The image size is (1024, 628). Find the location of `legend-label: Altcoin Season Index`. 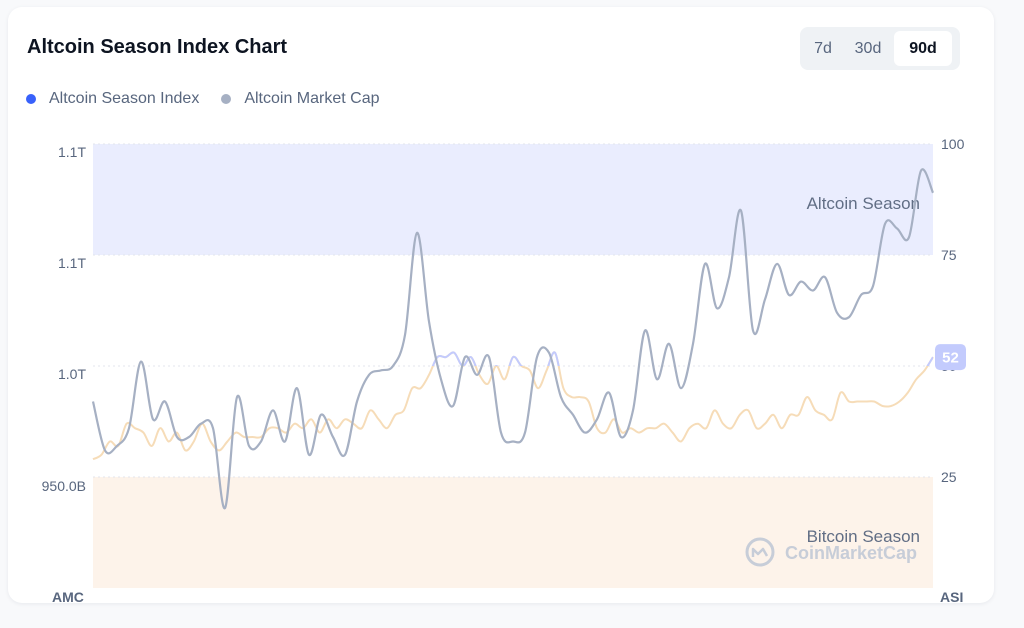

legend-label: Altcoin Season Index is located at coordinates (124, 98).